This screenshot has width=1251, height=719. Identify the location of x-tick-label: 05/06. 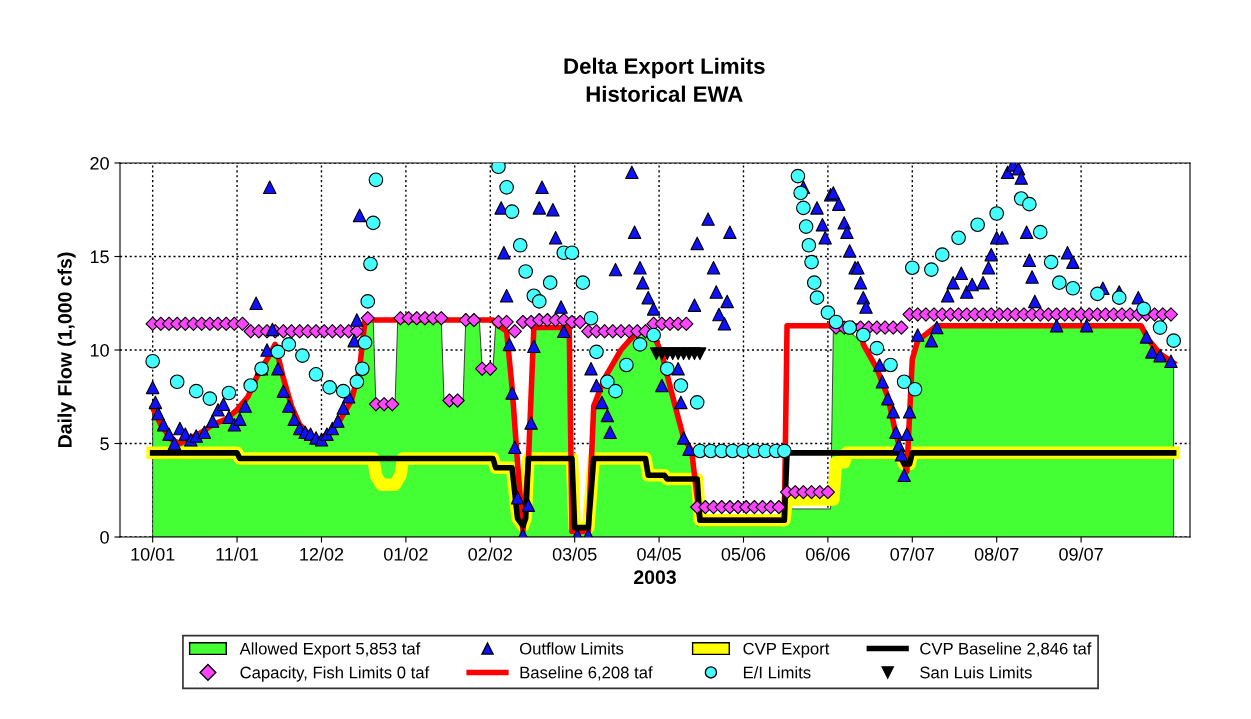
(743, 554).